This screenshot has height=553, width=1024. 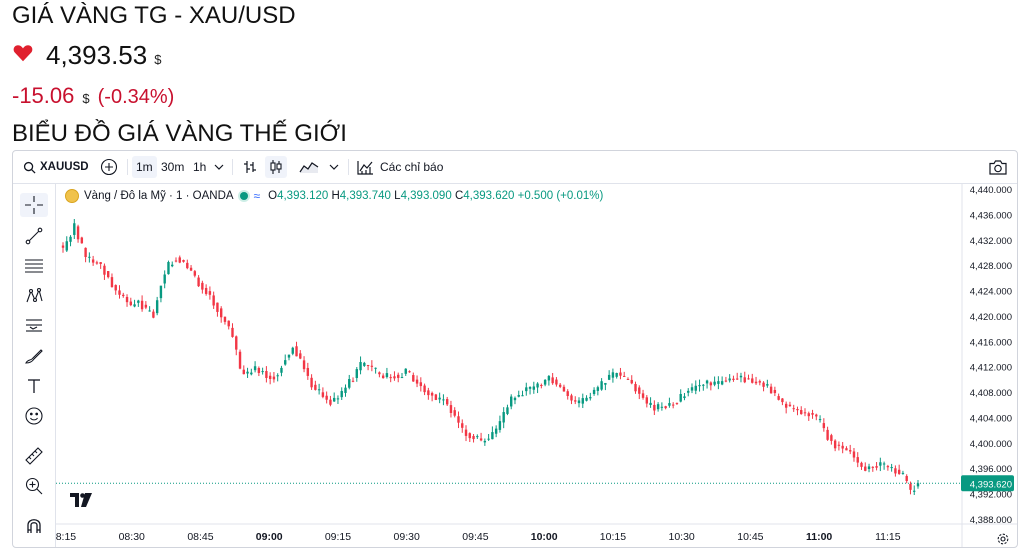 What do you see at coordinates (93, 96) in the screenshot?
I see `price-change-row: -15.06 $ (-0.34%)` at bounding box center [93, 96].